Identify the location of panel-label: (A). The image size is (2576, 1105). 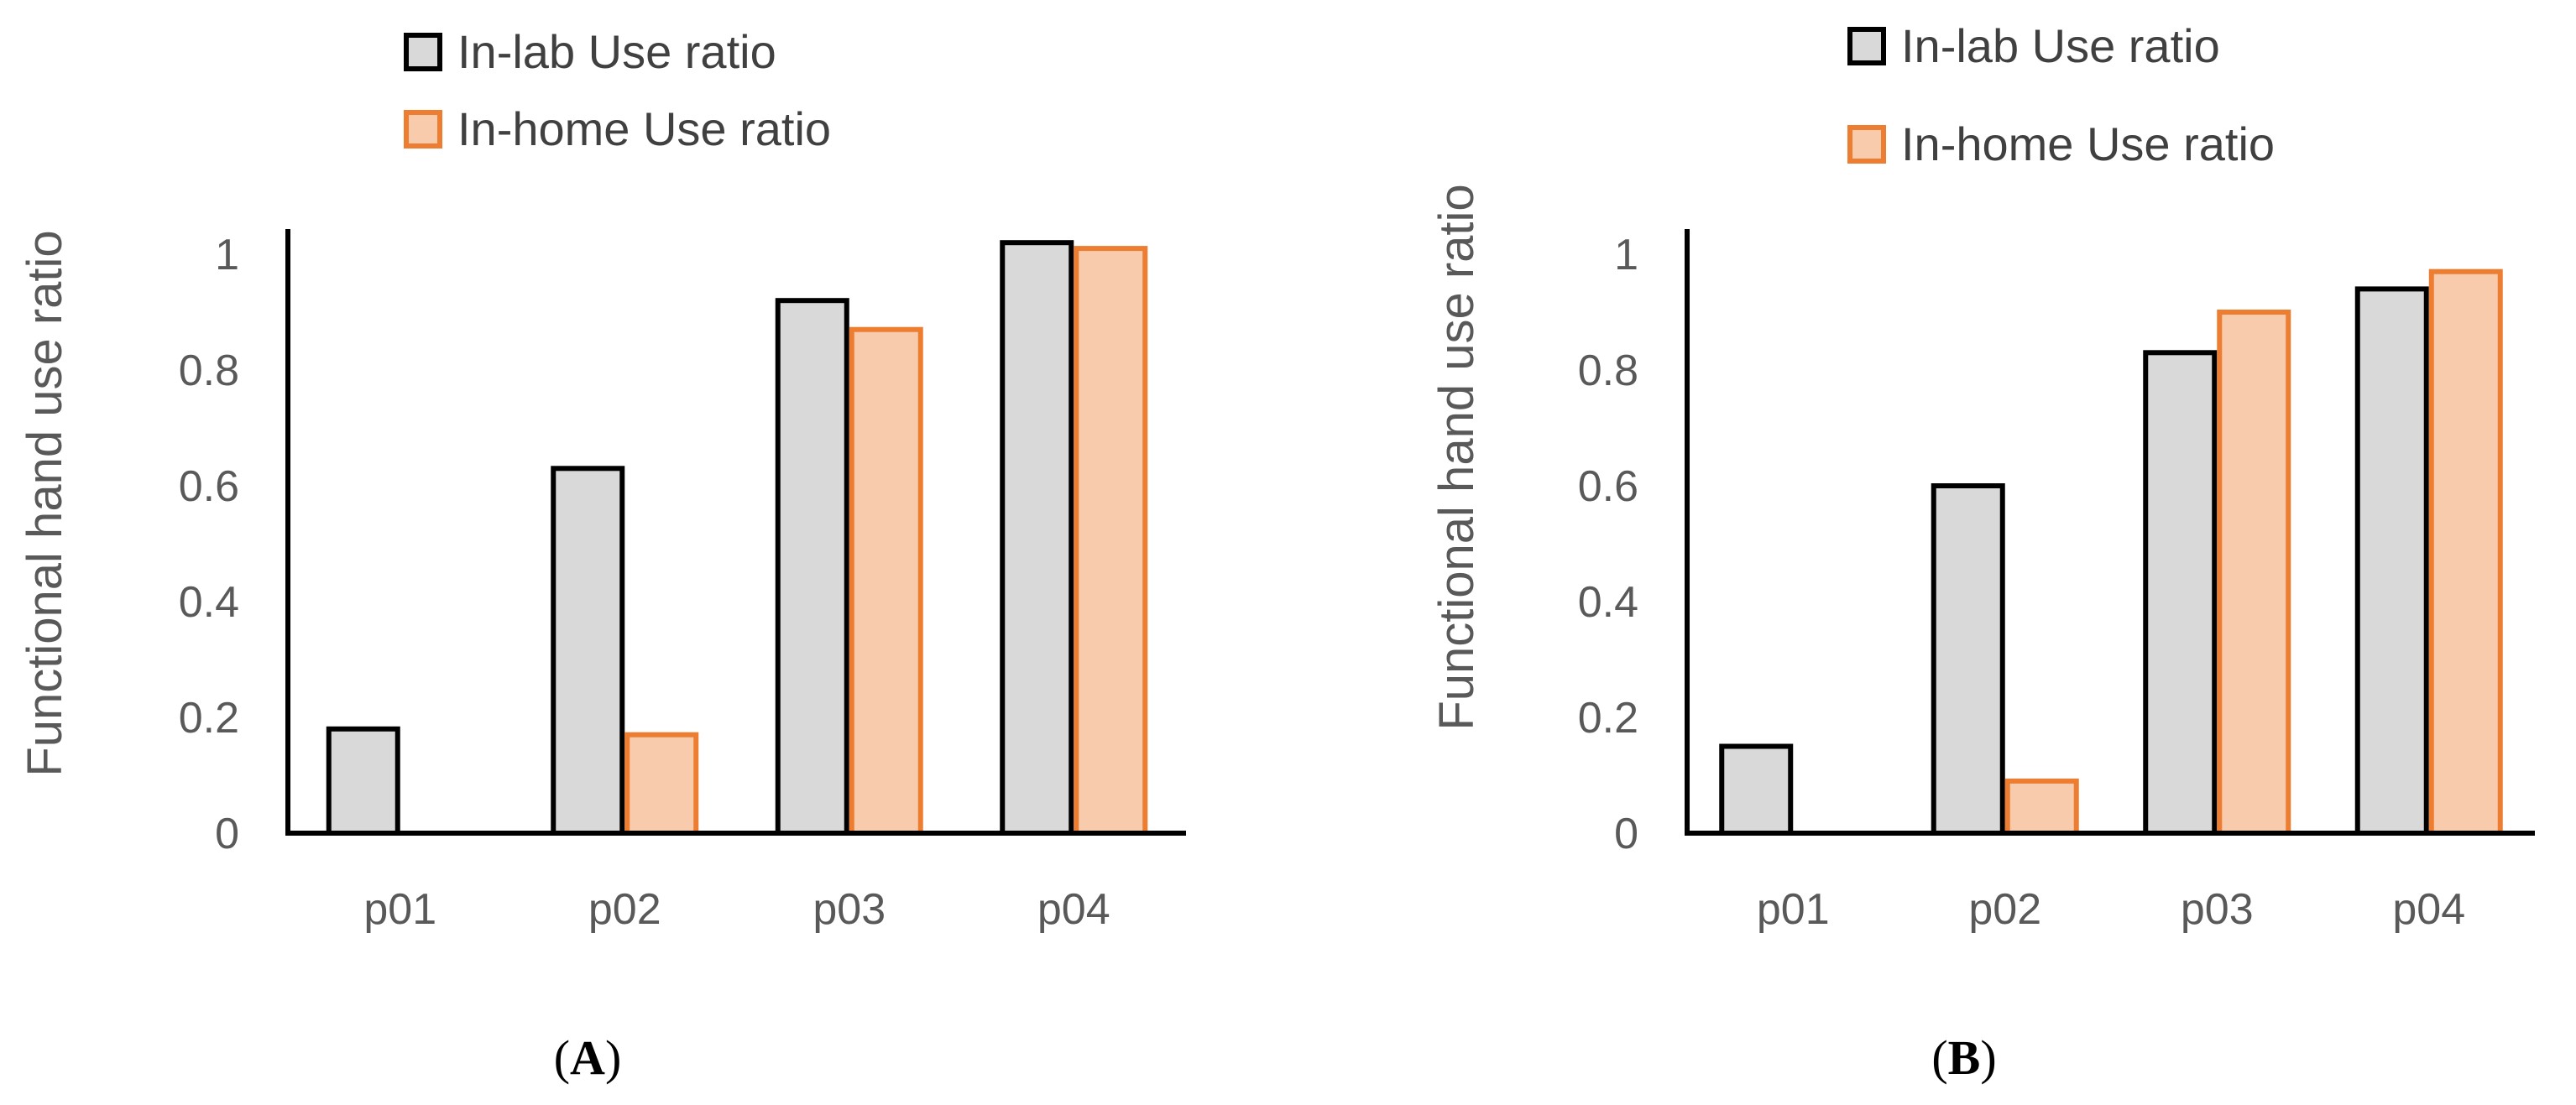
(588, 1057).